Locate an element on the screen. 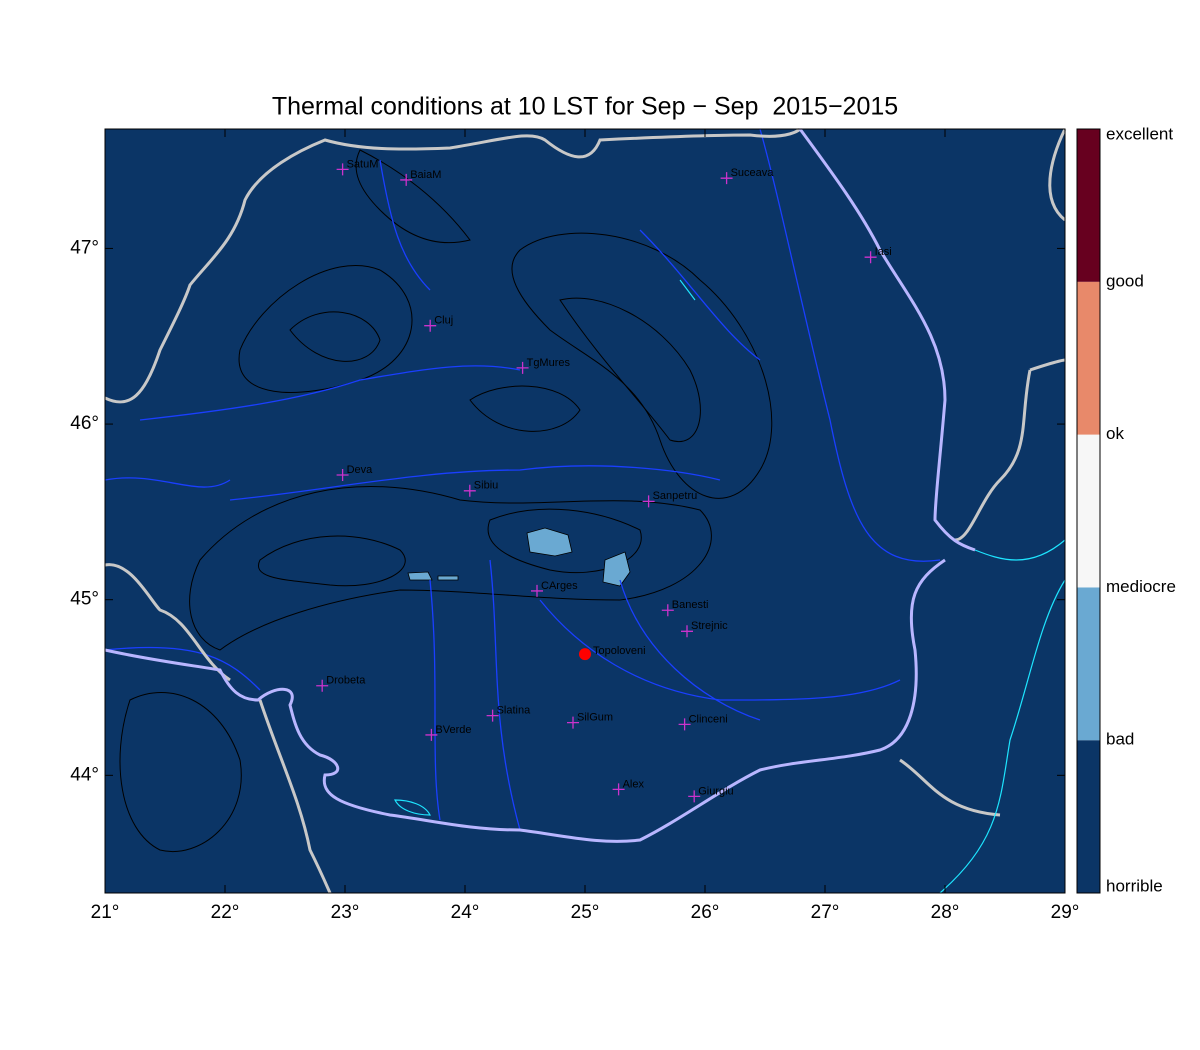  city-label: Deva is located at coordinates (360, 470).